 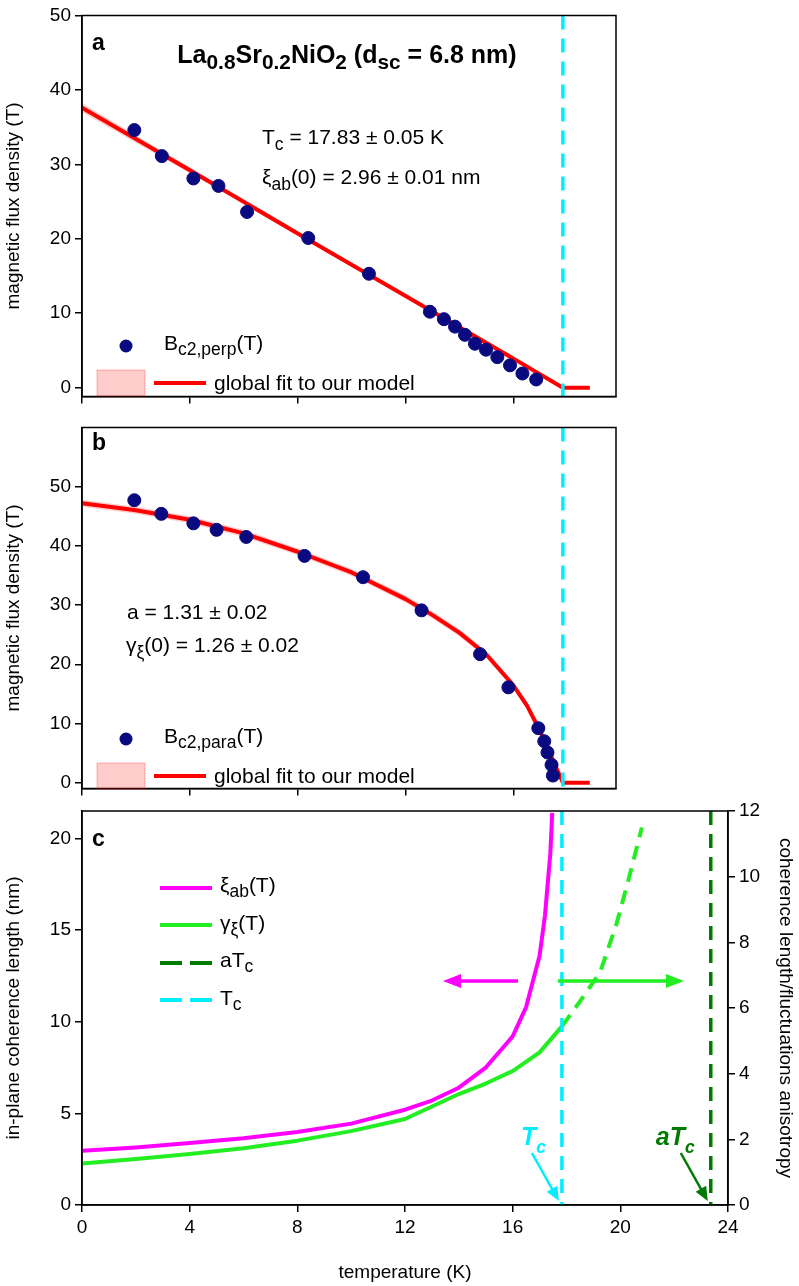 What do you see at coordinates (787, 1008) in the screenshot?
I see `y2-axis-title: coherence length/fluctuations anisotropy` at bounding box center [787, 1008].